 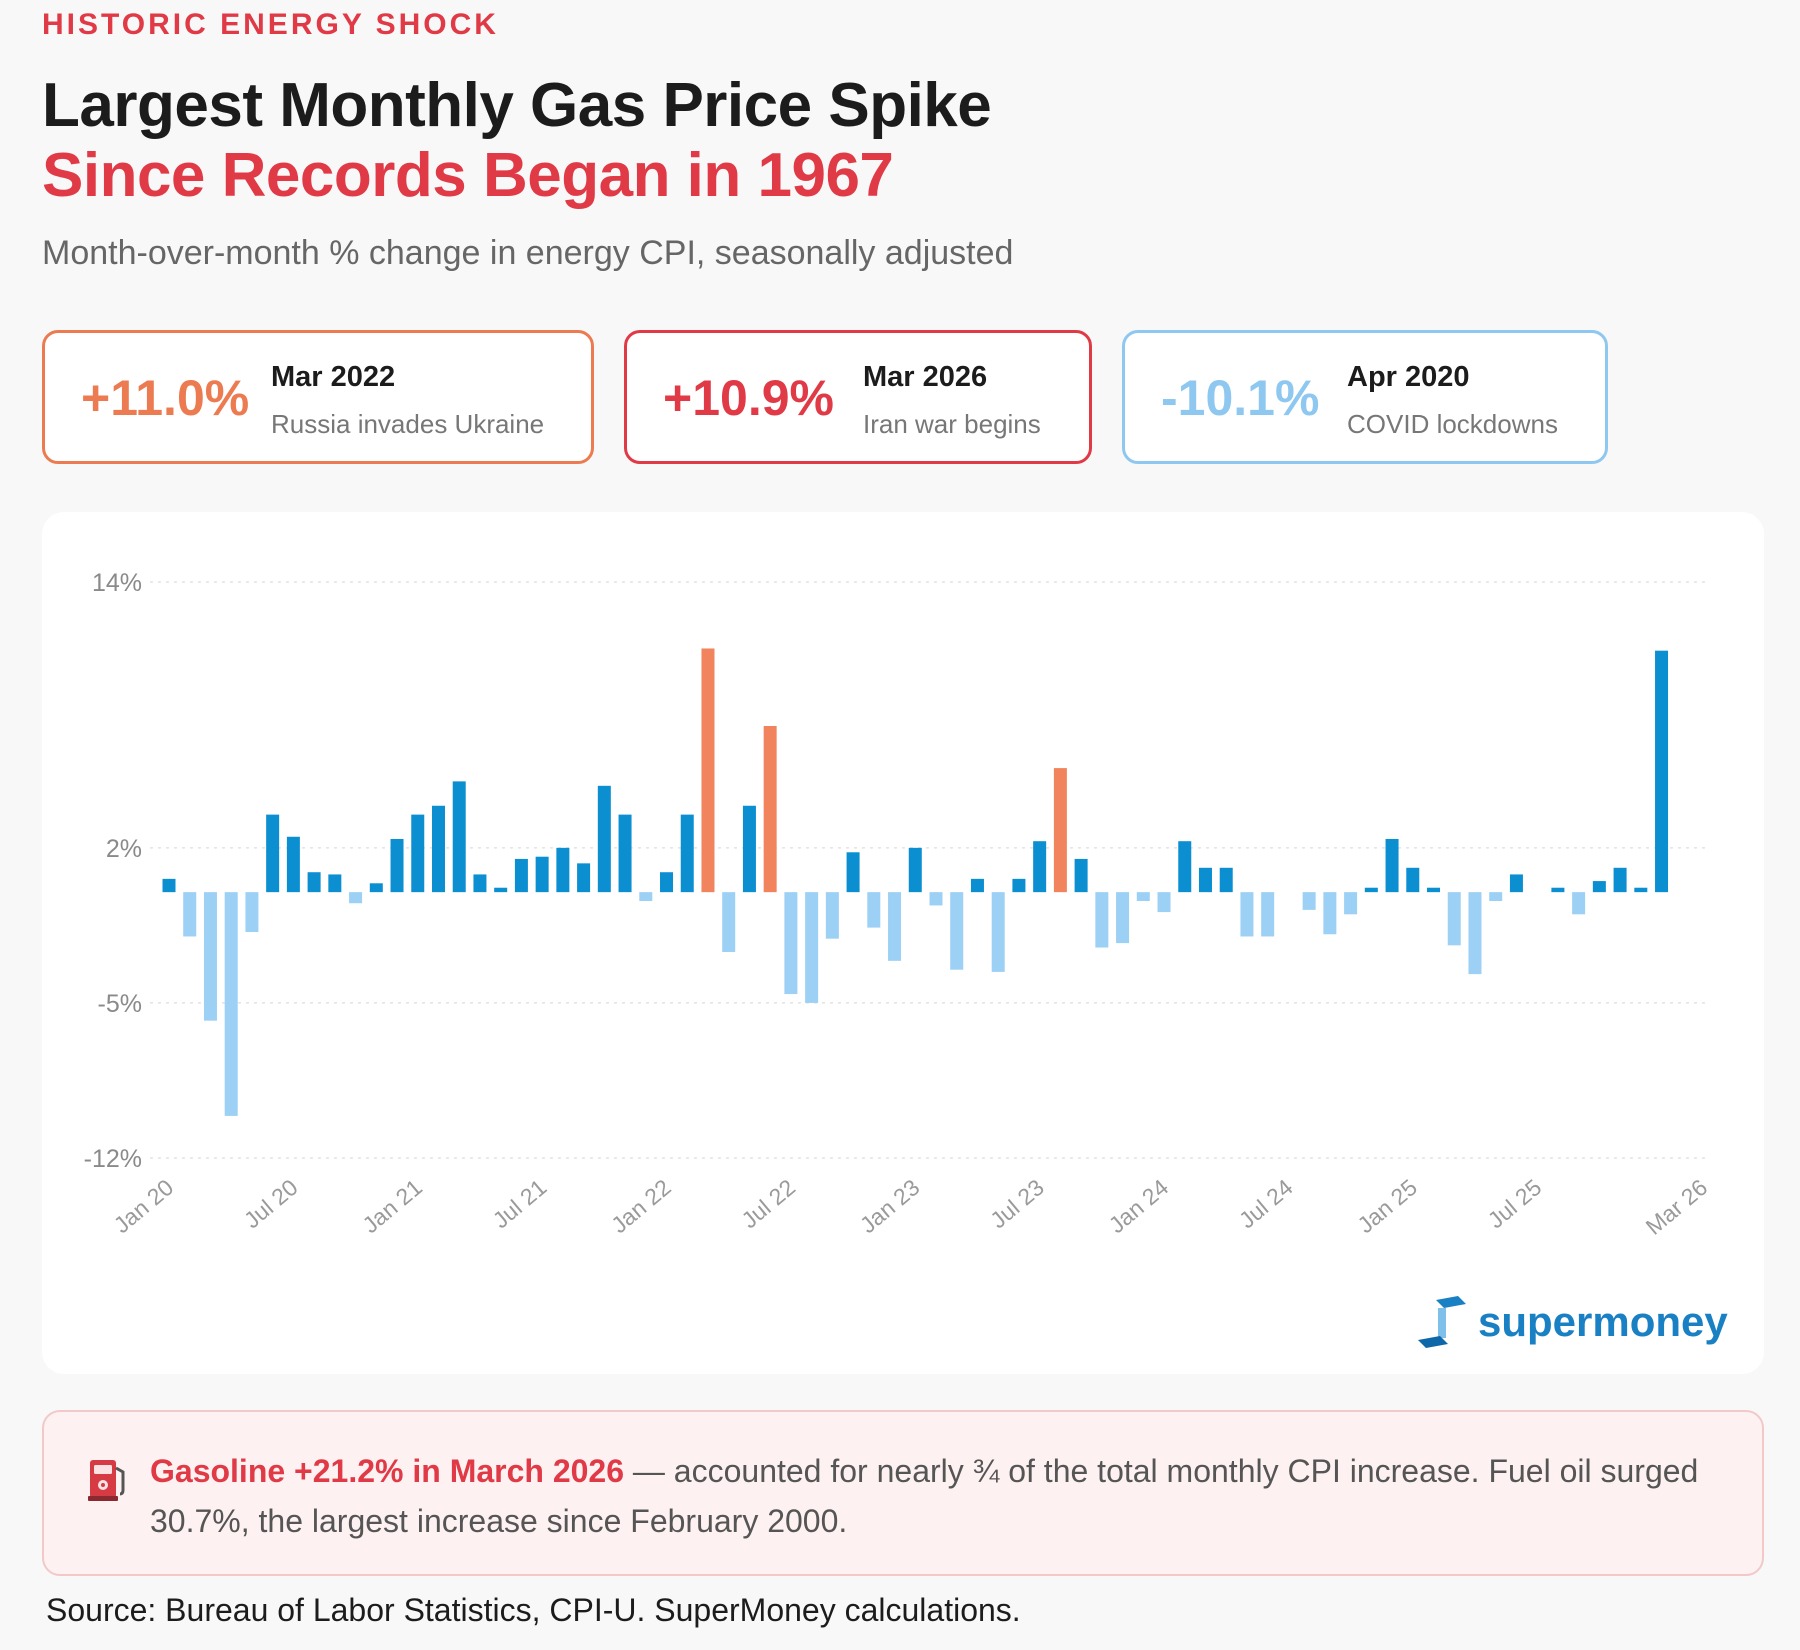 I want to click on x-tick-label: Mar 26, so click(x=1677, y=1207).